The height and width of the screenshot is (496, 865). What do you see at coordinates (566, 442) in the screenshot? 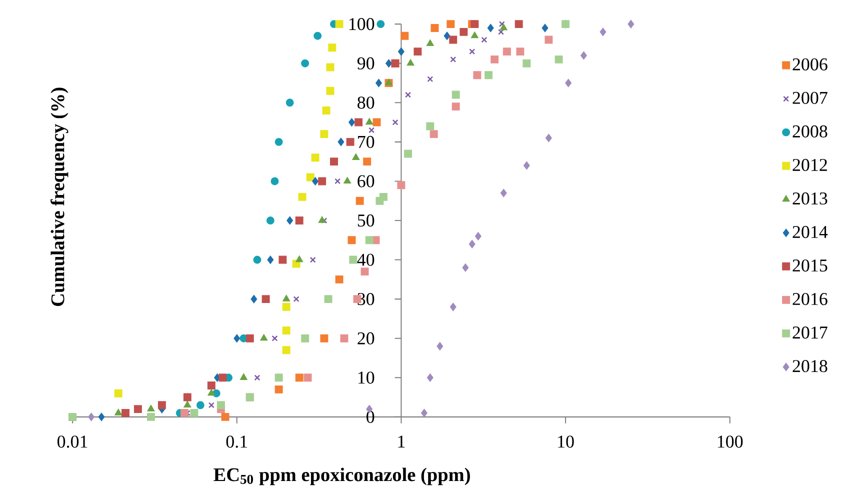
I see `x-tick-label: 10` at bounding box center [566, 442].